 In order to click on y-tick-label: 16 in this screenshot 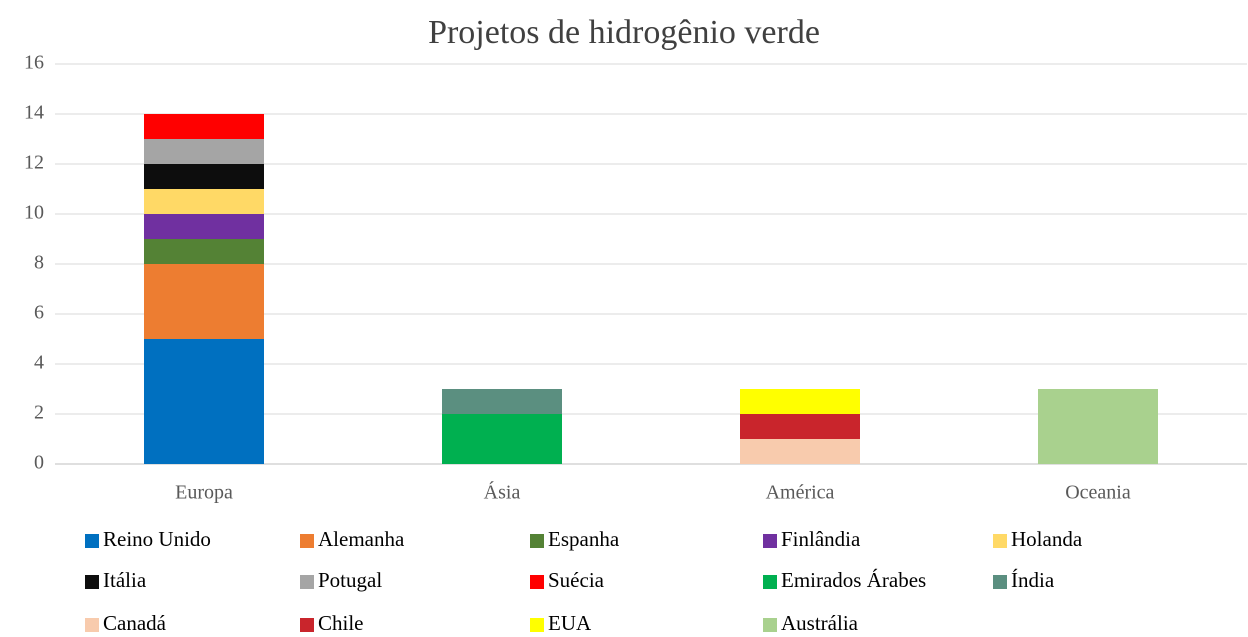, I will do `click(34, 63)`.